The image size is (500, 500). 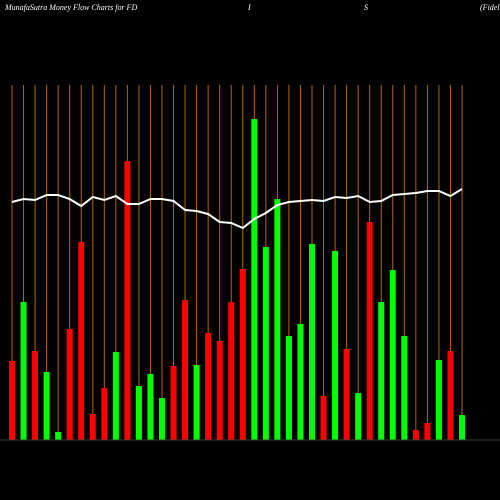 What do you see at coordinates (366, 7) in the screenshot?
I see `chart-title: S` at bounding box center [366, 7].